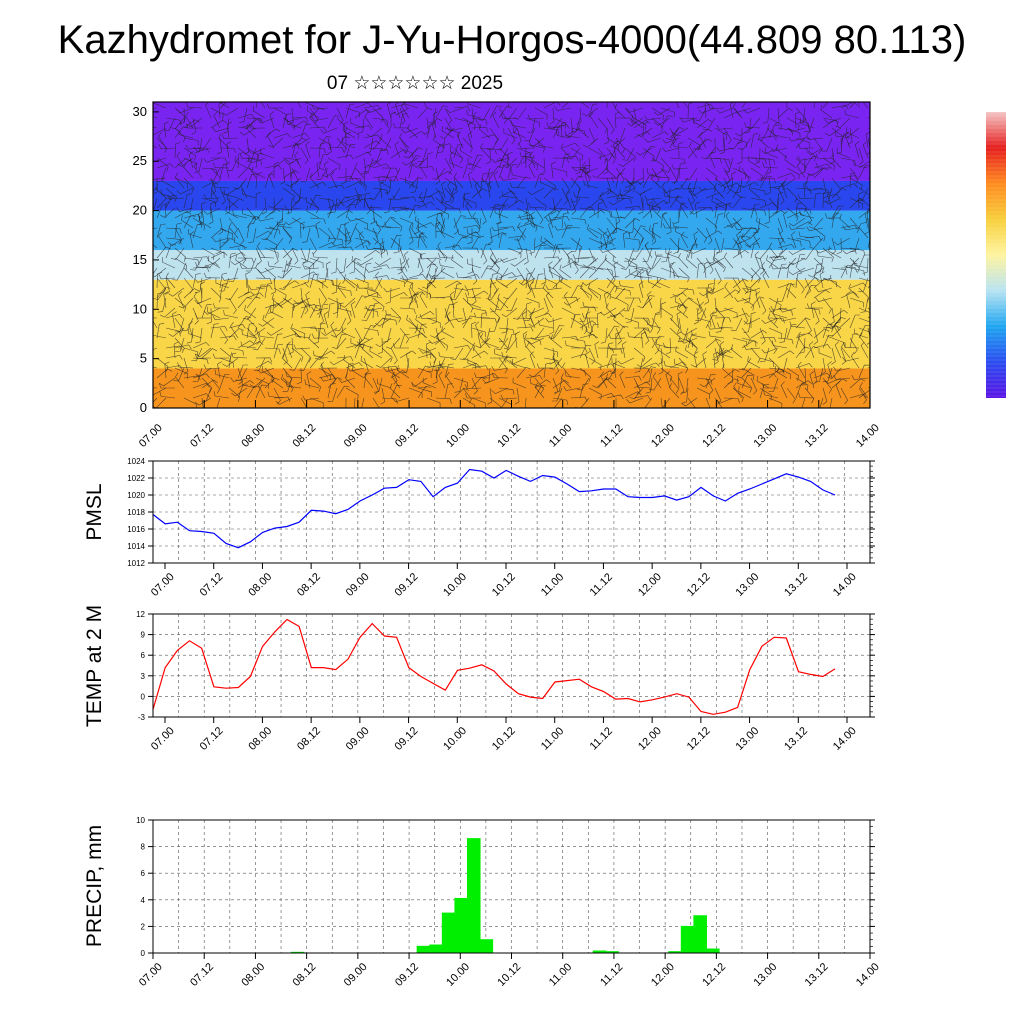 Image resolution: width=1024 pixels, height=1024 pixels. What do you see at coordinates (212, 585) in the screenshot?
I see `x-tick-label: 07.12` at bounding box center [212, 585].